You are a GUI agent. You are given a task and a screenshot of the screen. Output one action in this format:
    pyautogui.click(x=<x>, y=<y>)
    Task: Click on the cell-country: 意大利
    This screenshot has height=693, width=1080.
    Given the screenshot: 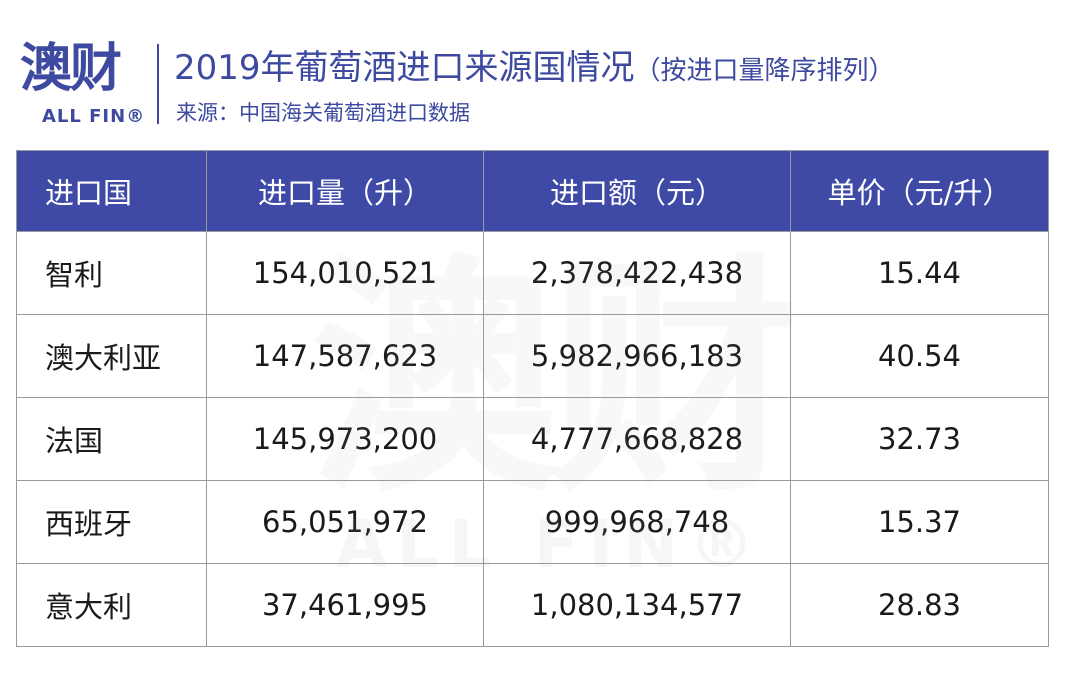 What is the action you would take?
    pyautogui.click(x=111, y=605)
    